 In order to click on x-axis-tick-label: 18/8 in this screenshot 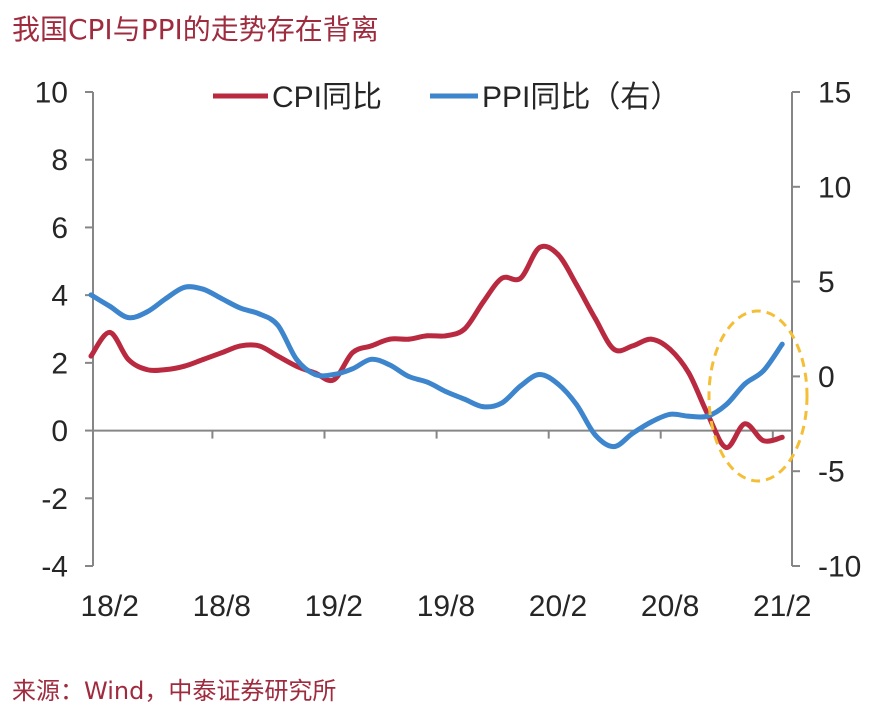, I will do `click(222, 606)`.